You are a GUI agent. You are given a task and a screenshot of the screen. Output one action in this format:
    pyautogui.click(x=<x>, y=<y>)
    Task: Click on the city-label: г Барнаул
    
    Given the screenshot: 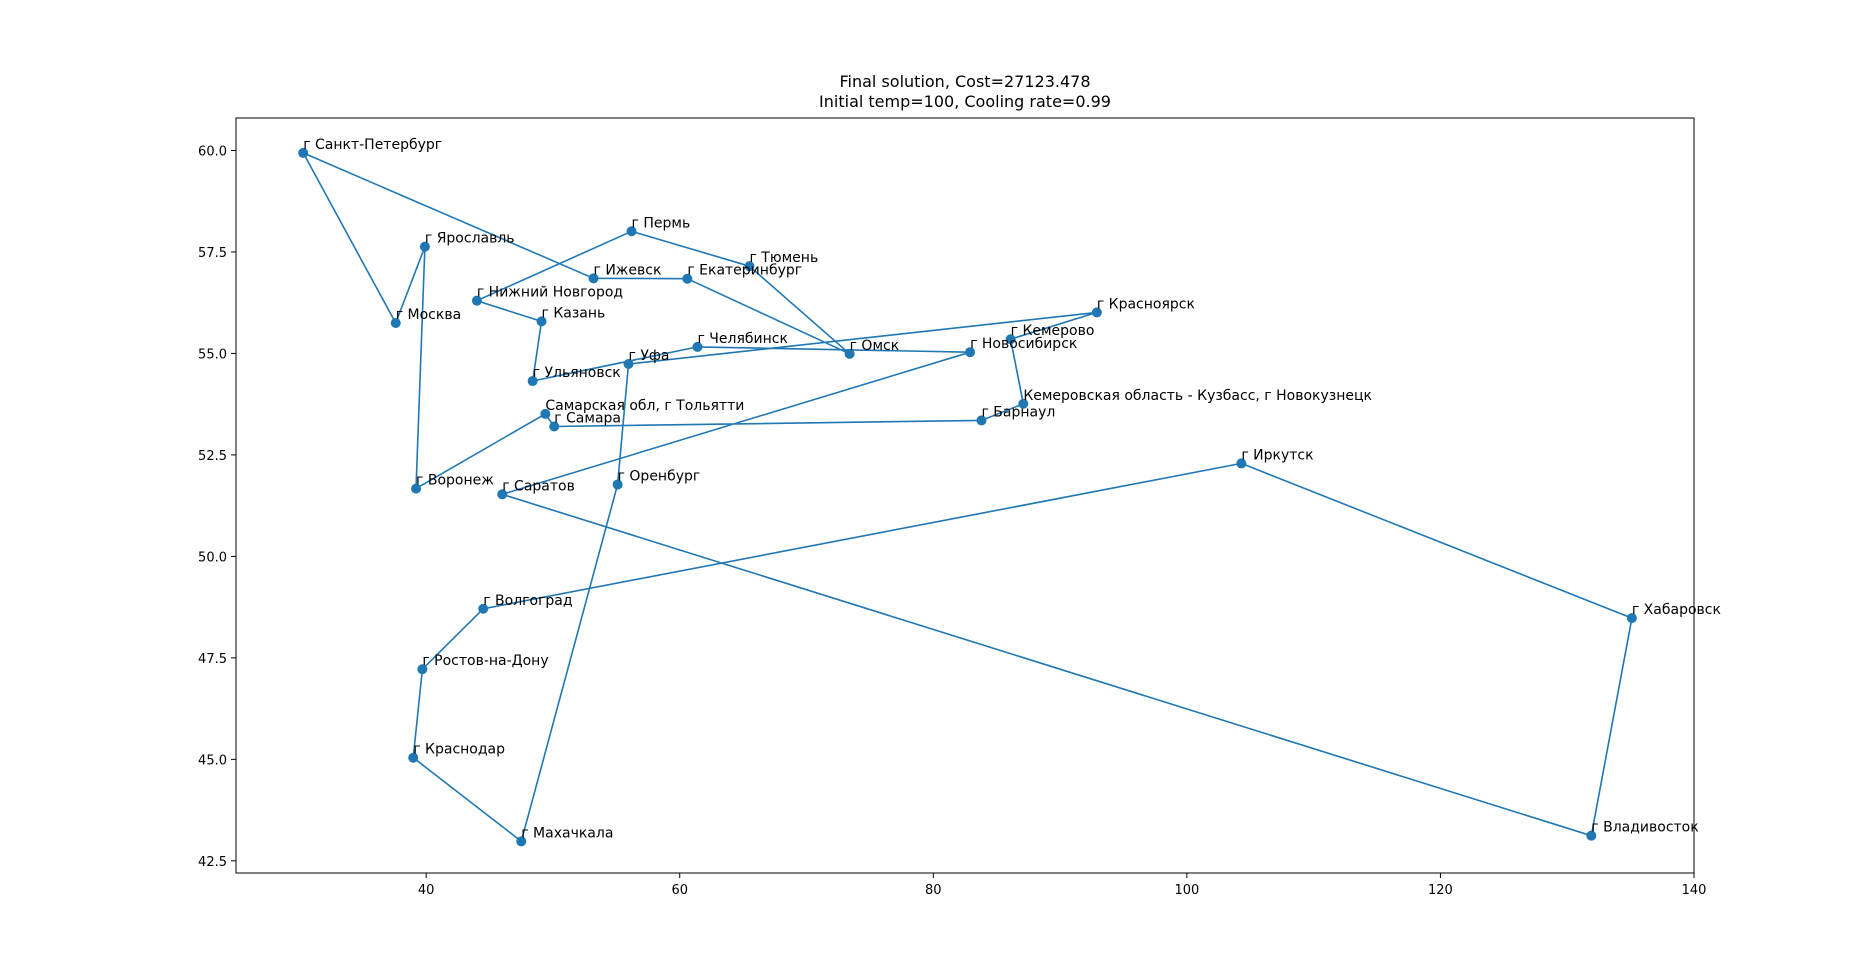 What is the action you would take?
    pyautogui.click(x=1018, y=412)
    